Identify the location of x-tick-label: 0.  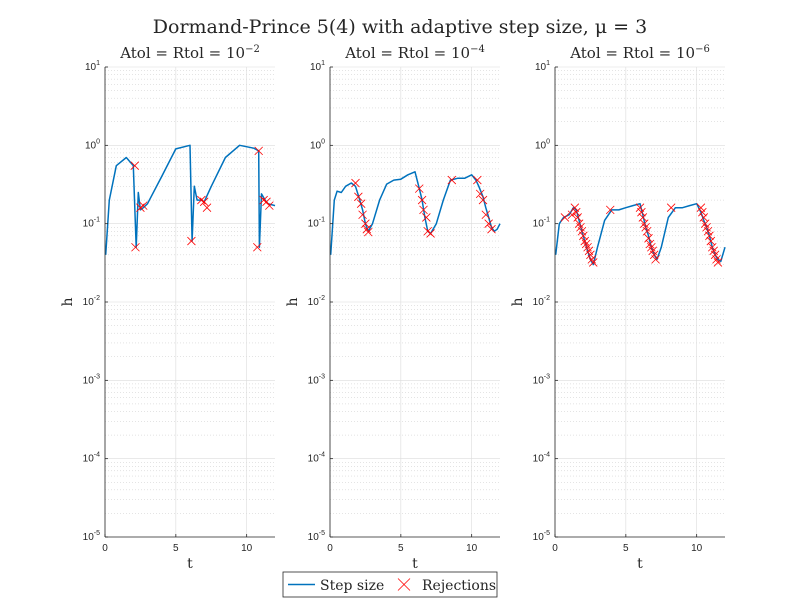
(330, 548).